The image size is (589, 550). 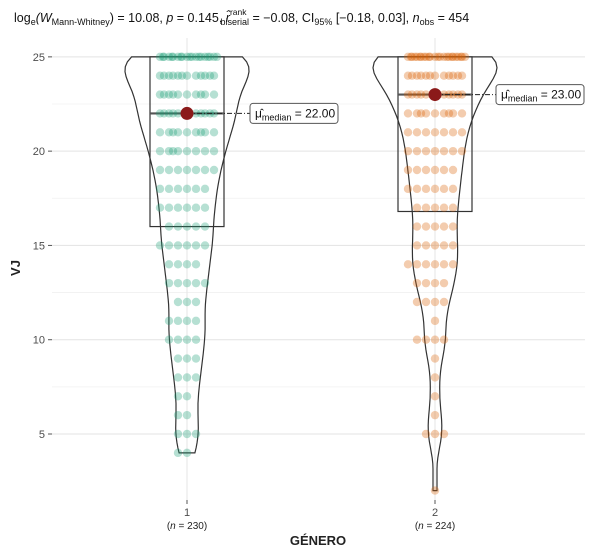 I want to click on y-axis-title: VJ, so click(x=15, y=268).